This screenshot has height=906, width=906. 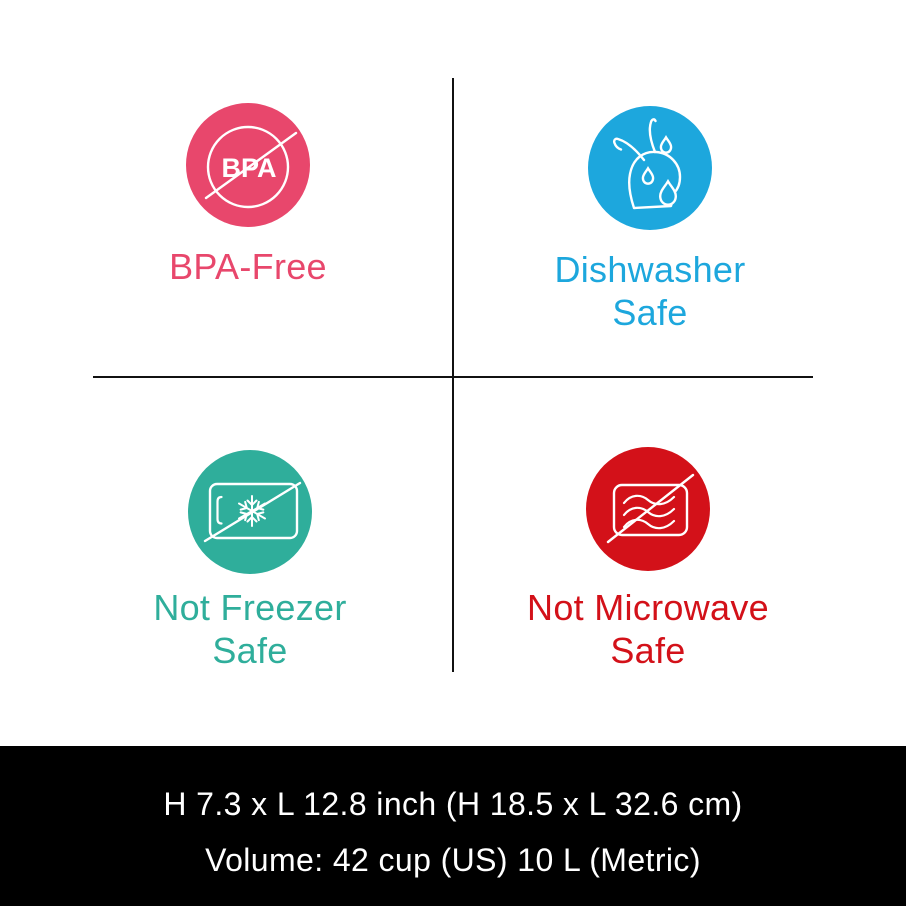 I want to click on label-line: BPA-Free, so click(x=248, y=266).